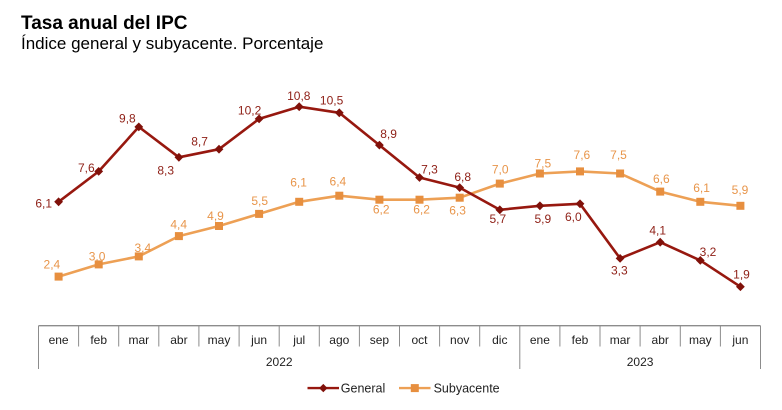 This screenshot has width=782, height=410. What do you see at coordinates (380, 340) in the screenshot?
I see `svg-text: sep` at bounding box center [380, 340].